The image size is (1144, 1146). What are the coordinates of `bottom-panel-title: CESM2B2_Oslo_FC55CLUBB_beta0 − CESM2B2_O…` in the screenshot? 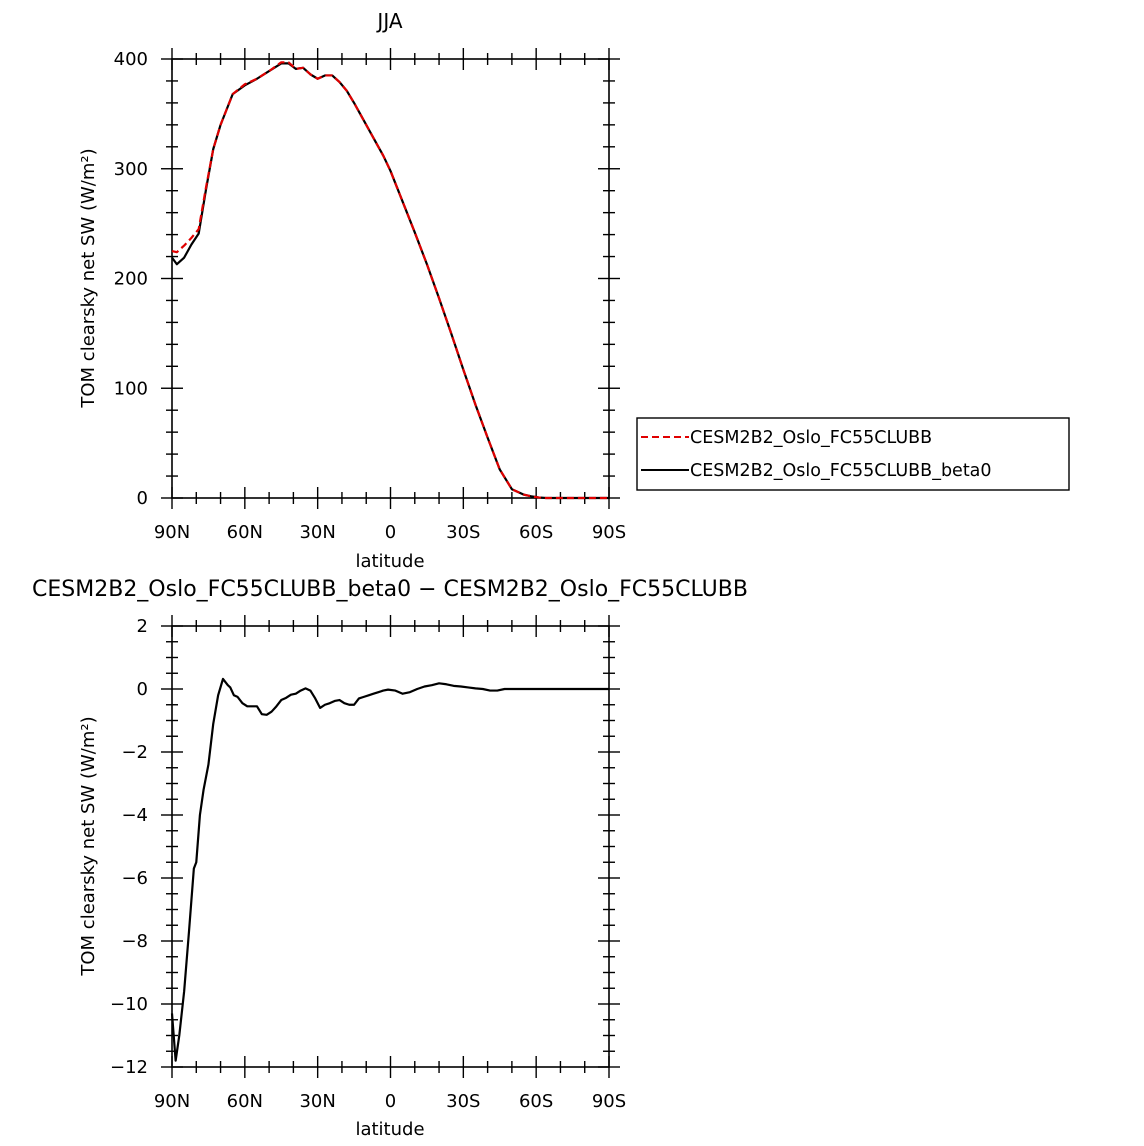 It's located at (390, 589).